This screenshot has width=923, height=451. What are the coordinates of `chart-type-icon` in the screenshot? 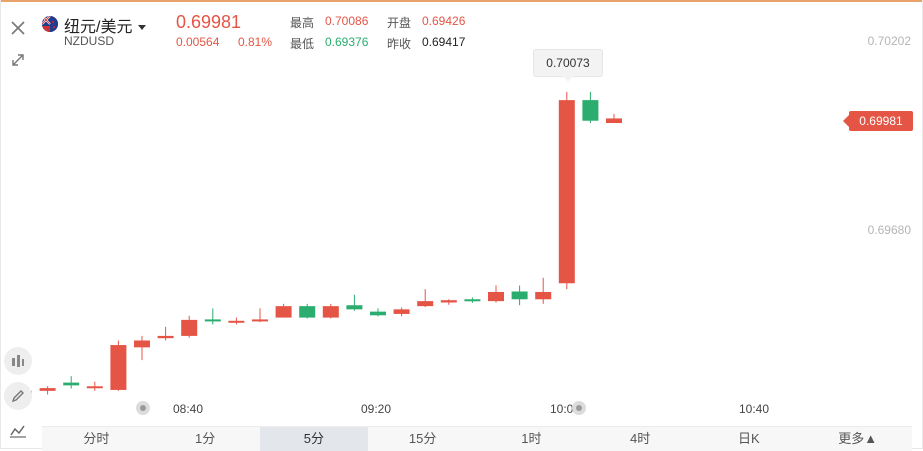 It's located at (18, 431).